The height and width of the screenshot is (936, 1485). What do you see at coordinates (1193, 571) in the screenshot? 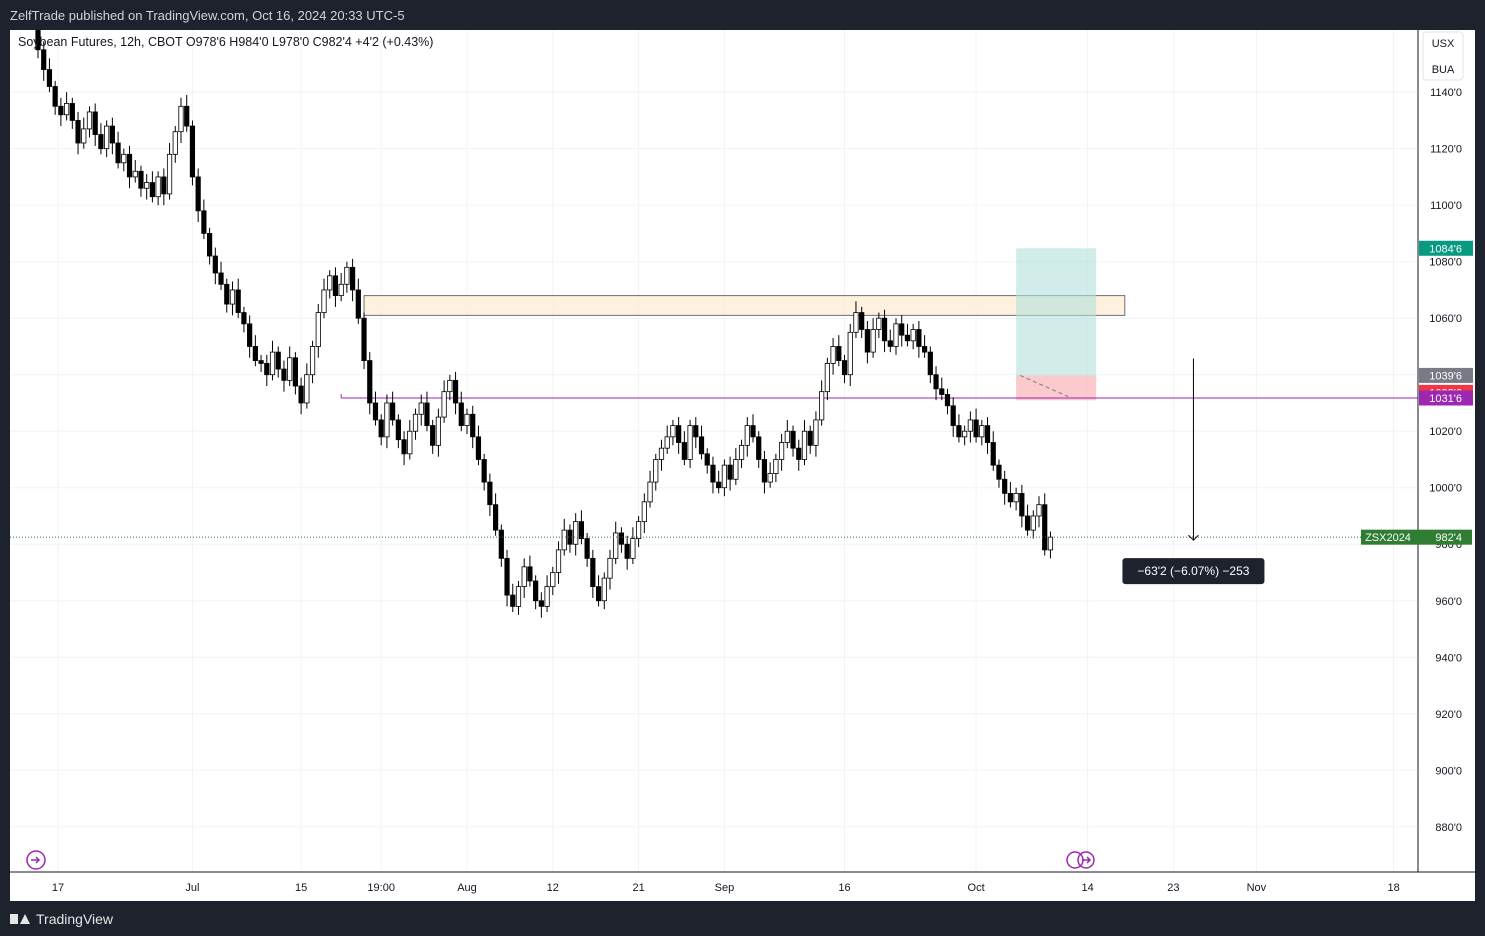
I see `measure-label-bg` at bounding box center [1193, 571].